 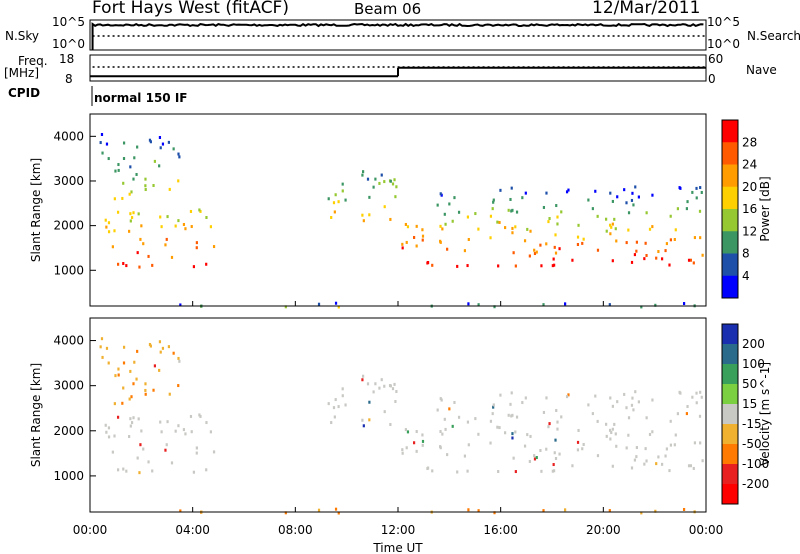 I want to click on nsky-label: N.Sky, so click(x=22, y=36).